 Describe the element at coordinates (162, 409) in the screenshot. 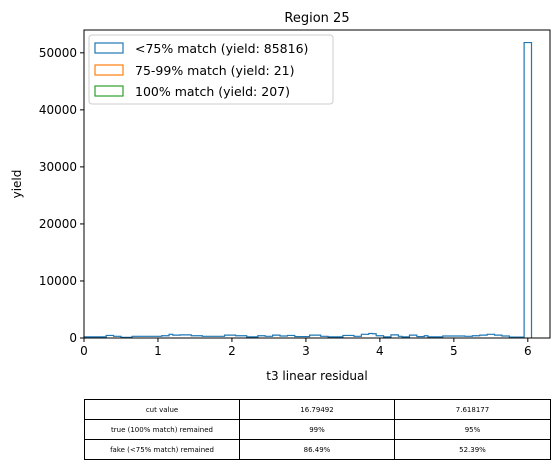

I see `table-cell: cut value` at that location.